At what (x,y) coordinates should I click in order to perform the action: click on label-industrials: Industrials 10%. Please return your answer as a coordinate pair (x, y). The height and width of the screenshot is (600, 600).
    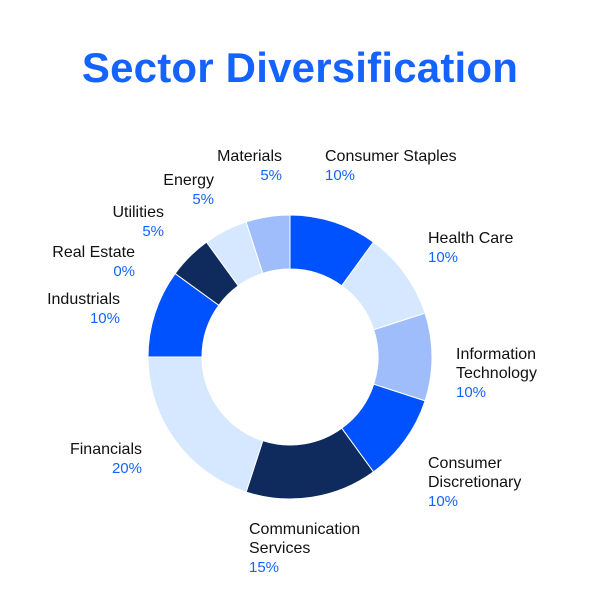
    Looking at the image, I should click on (83, 309).